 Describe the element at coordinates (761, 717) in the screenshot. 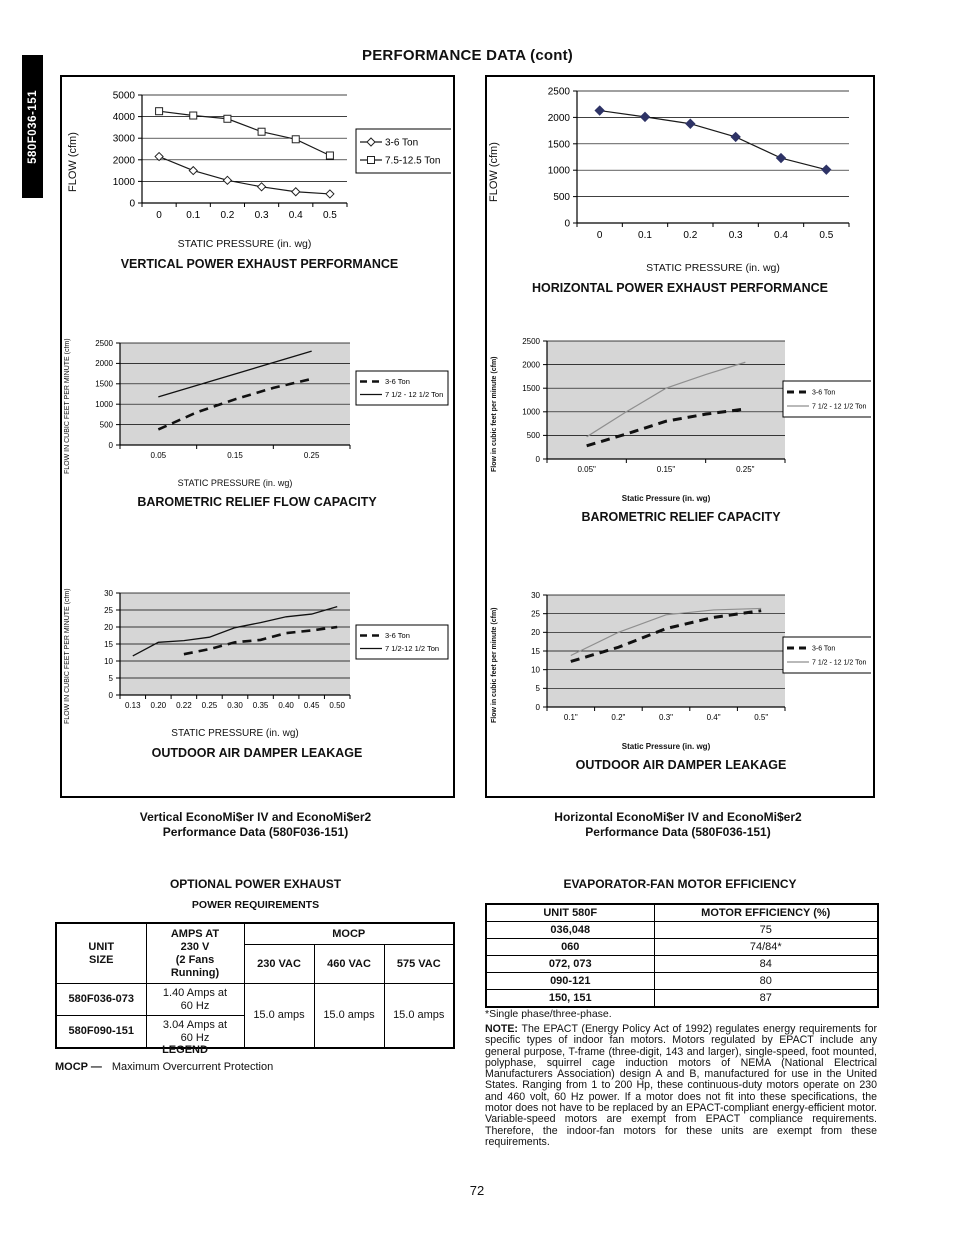

I see `svg-text: 0.5"` at that location.